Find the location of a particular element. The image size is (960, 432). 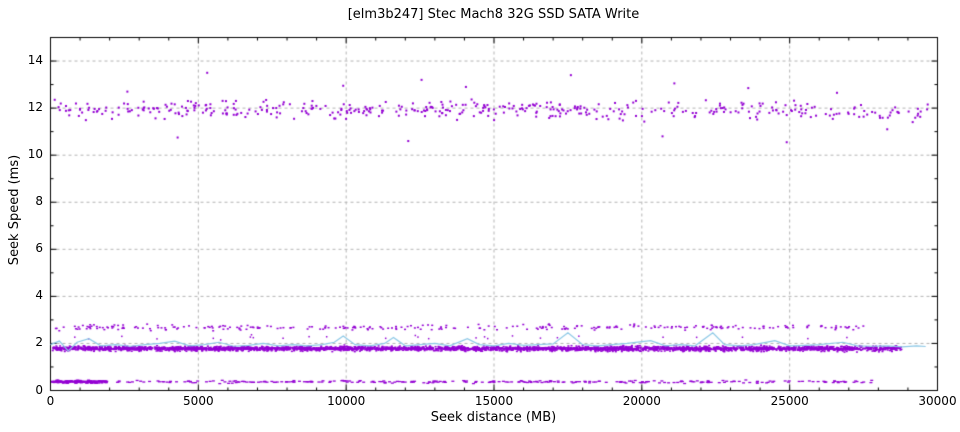

x-tick-label: 5000 is located at coordinates (198, 401).